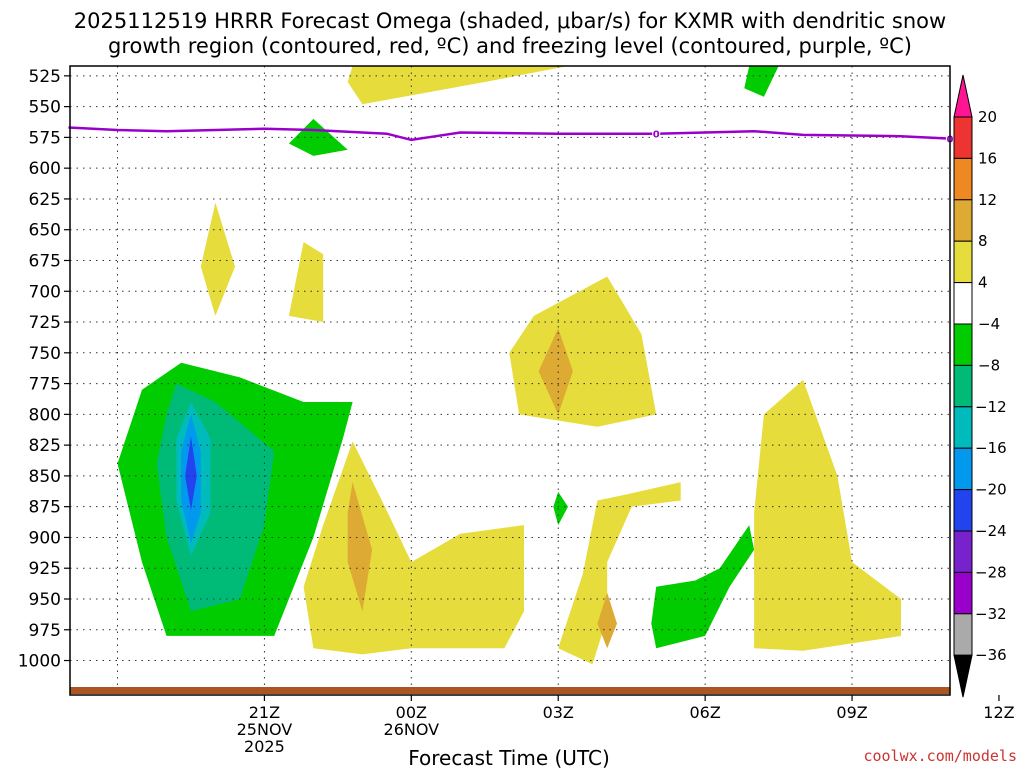 The image size is (1024, 768). Describe the element at coordinates (998, 712) in the screenshot. I see `x-tick-label: 12Z` at that location.